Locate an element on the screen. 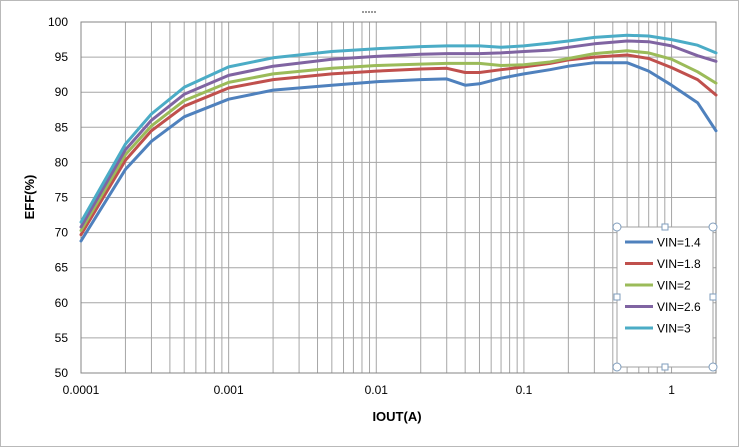  legend-label: VIN=2 is located at coordinates (674, 286).